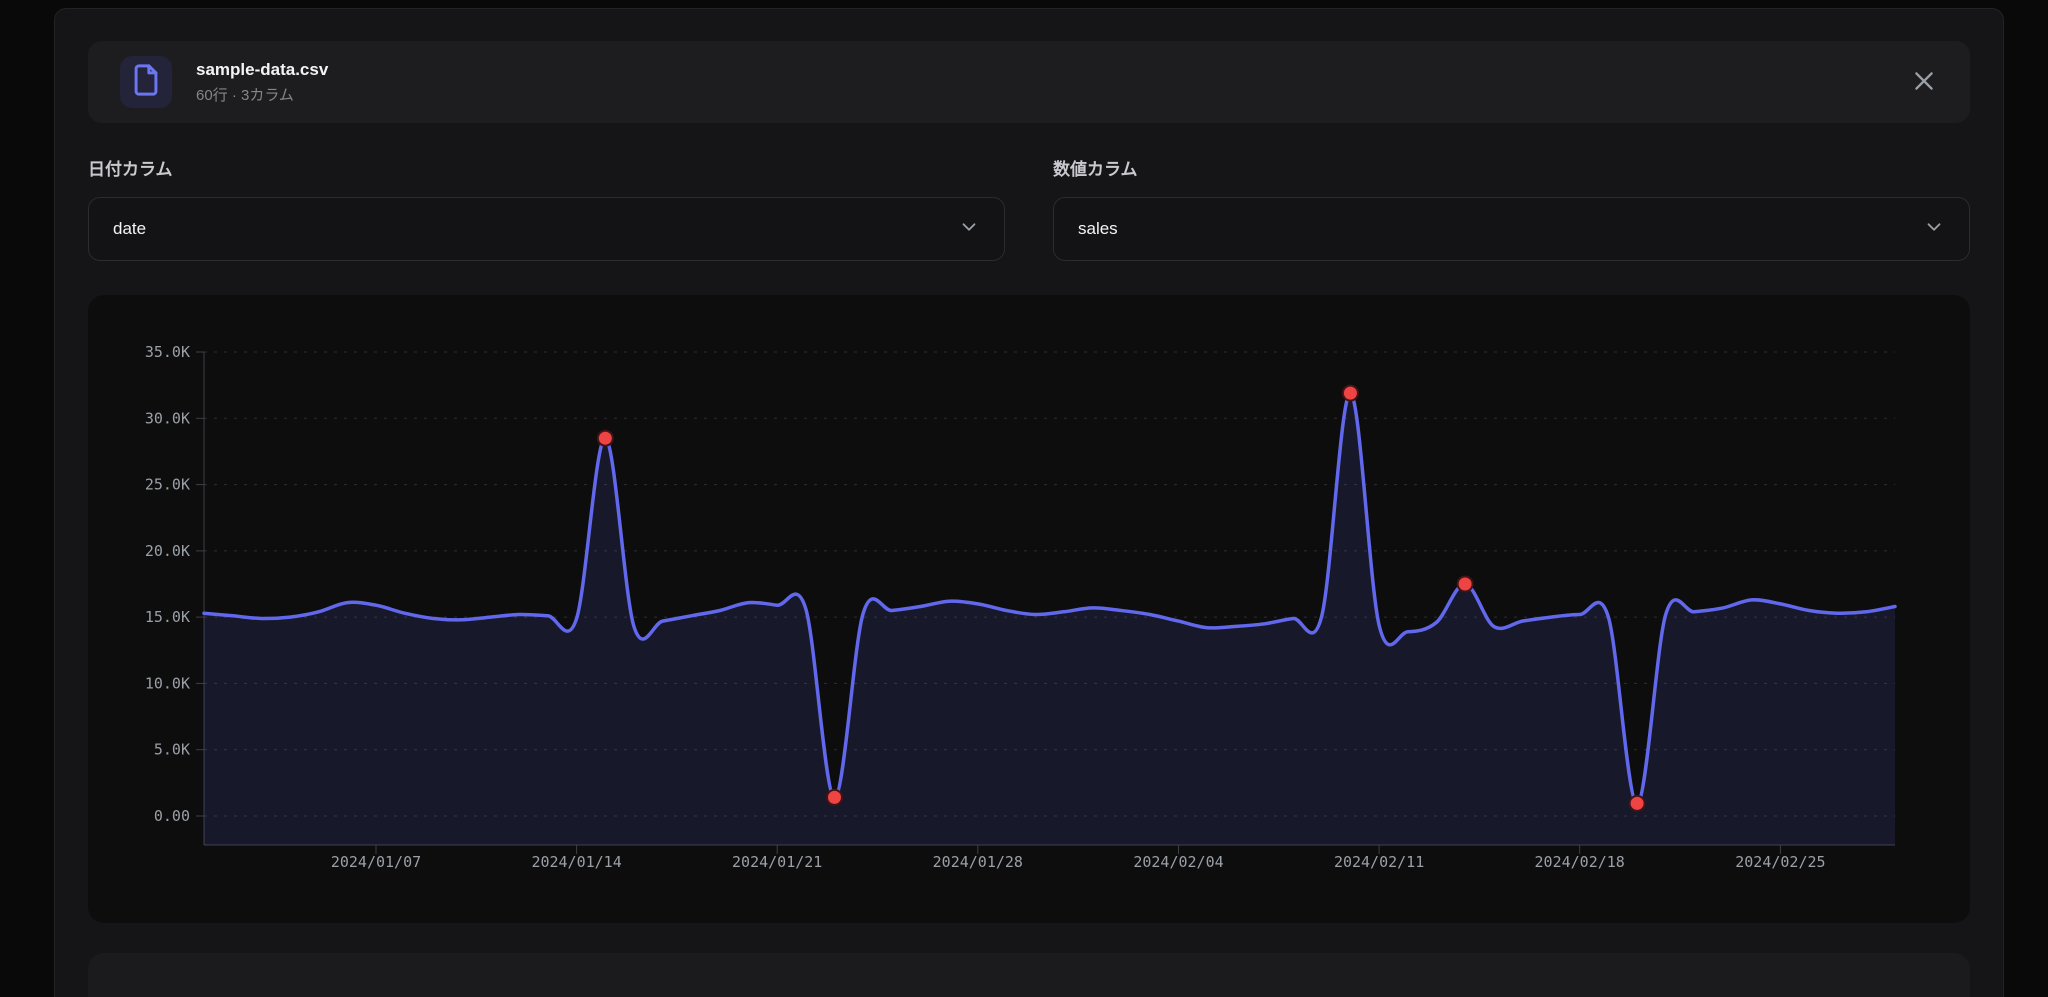  What do you see at coordinates (1511, 229) in the screenshot?
I see `value-column-select: sales` at bounding box center [1511, 229].